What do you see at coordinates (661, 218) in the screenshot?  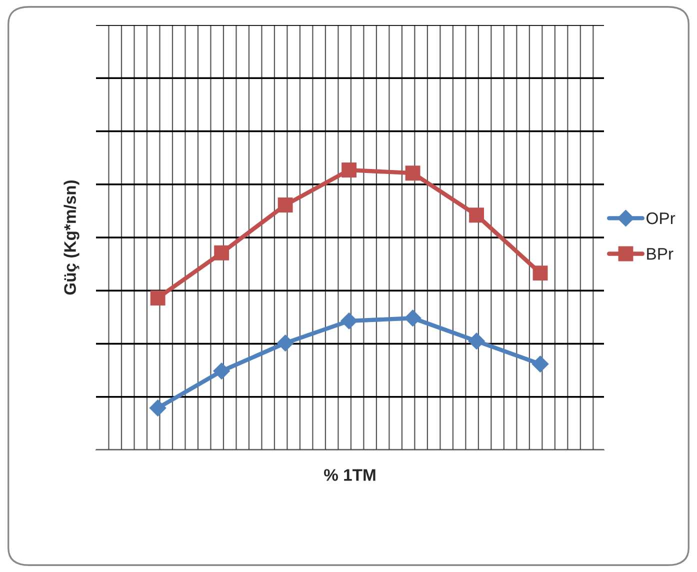 I see `legend-label: OPr` at bounding box center [661, 218].